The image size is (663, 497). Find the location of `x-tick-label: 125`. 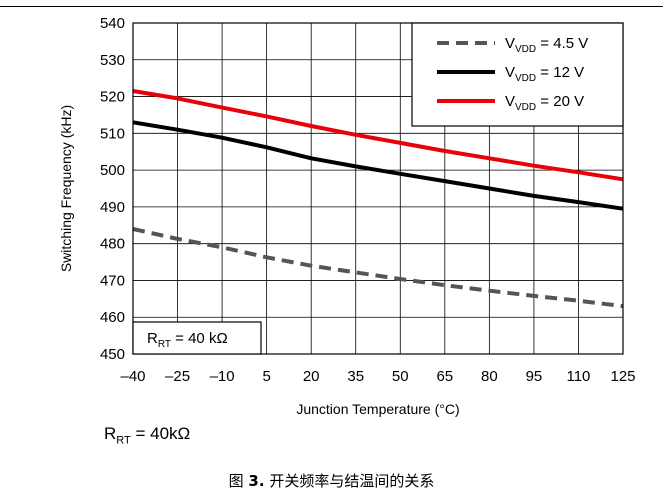

x-tick-label: 125 is located at coordinates (622, 376).